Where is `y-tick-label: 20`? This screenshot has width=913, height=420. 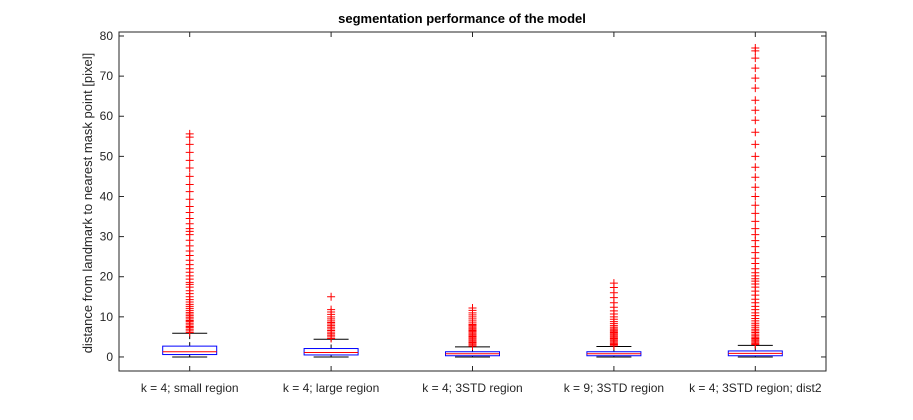 y-tick-label: 20 is located at coordinates (107, 277).